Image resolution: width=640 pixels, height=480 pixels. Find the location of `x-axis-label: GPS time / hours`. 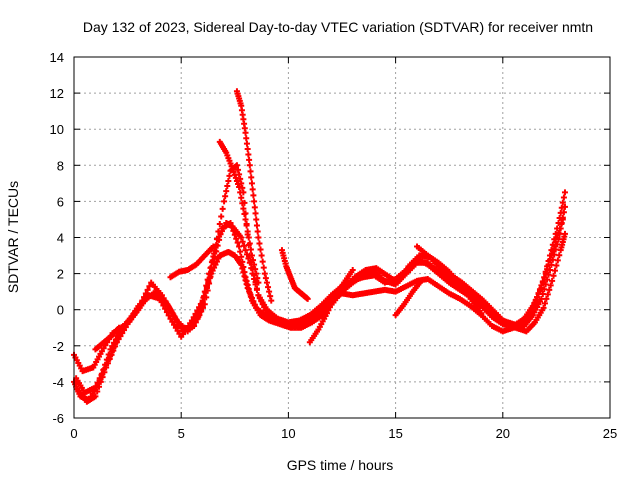

x-axis-label: GPS time / hours is located at coordinates (340, 465).